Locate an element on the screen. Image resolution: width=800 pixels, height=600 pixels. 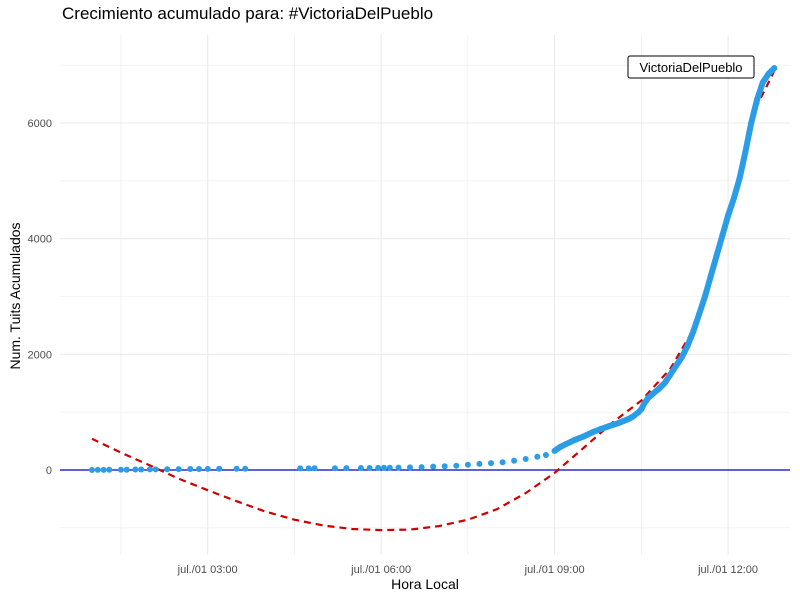
y-tick-label: 0 is located at coordinates (49, 471).